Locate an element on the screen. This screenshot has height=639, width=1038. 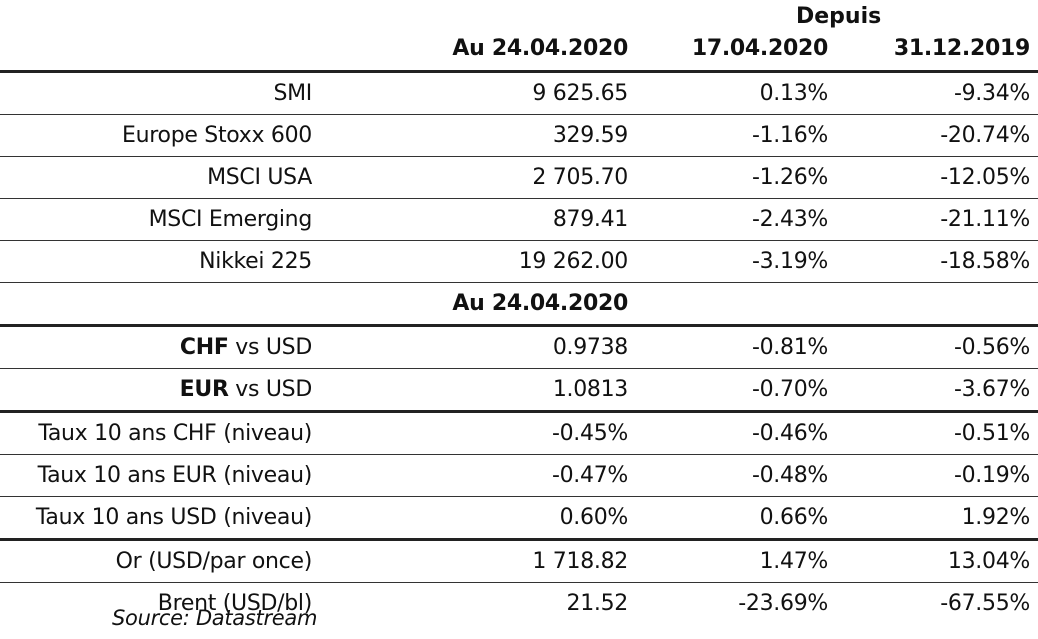
row-ytd: -0.19% is located at coordinates (991, 475).